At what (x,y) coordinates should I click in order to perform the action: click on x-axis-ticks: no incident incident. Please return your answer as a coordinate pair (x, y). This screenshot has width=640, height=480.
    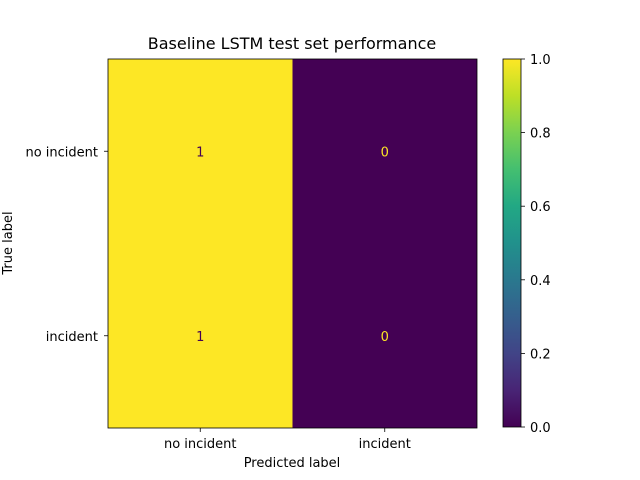
    Looking at the image, I should click on (287, 440).